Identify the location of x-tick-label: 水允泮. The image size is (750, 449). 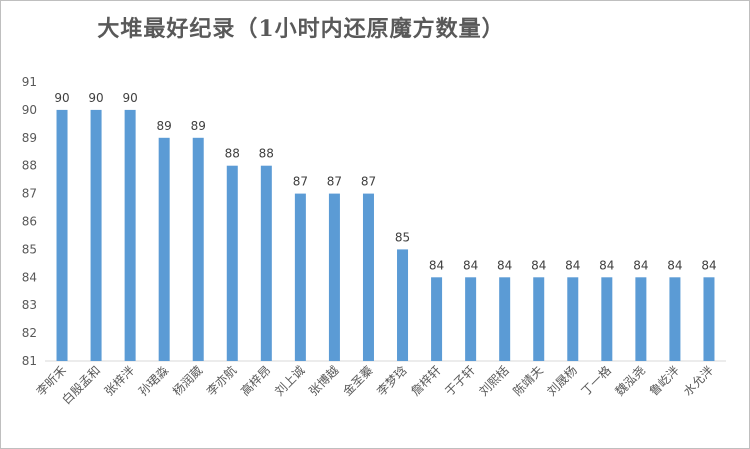
(698, 381).